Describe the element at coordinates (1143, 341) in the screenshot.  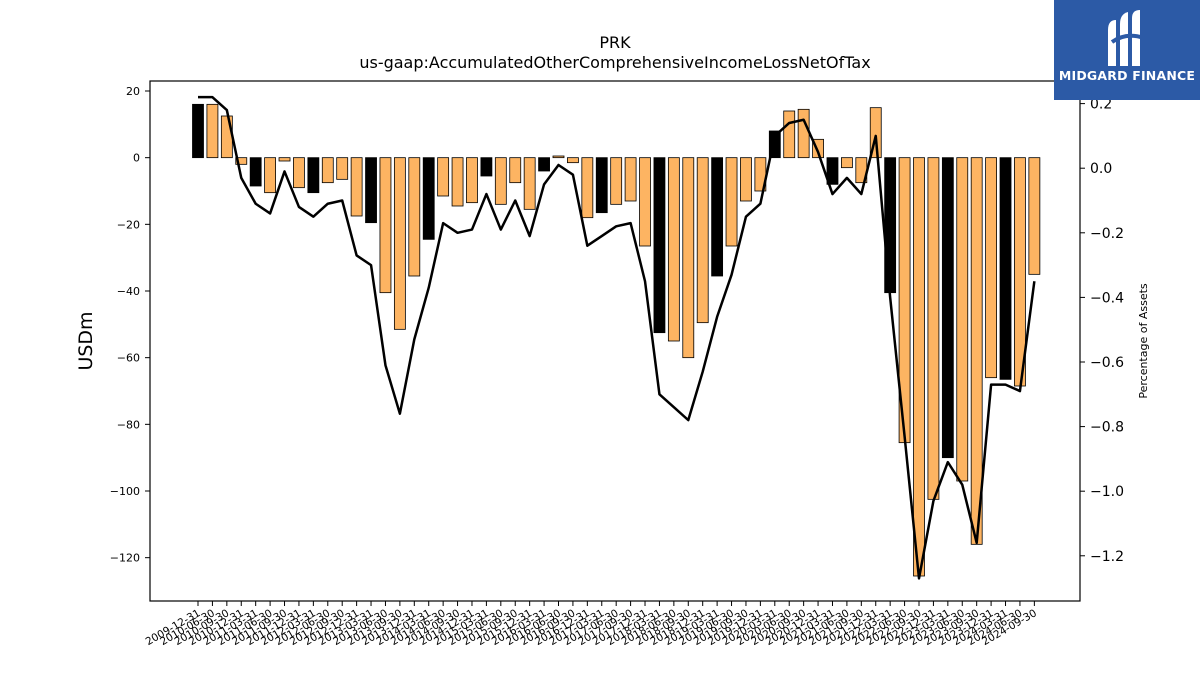
I see `y2-axis-label: Percentage of Assets` at that location.